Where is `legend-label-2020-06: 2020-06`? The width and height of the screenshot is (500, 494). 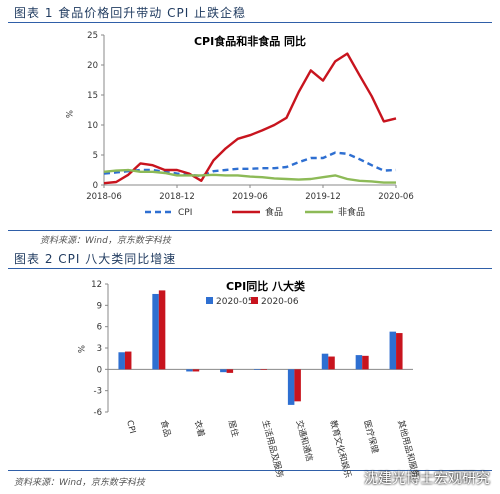
legend-label-2020-06: 2020-06 is located at coordinates (280, 302).